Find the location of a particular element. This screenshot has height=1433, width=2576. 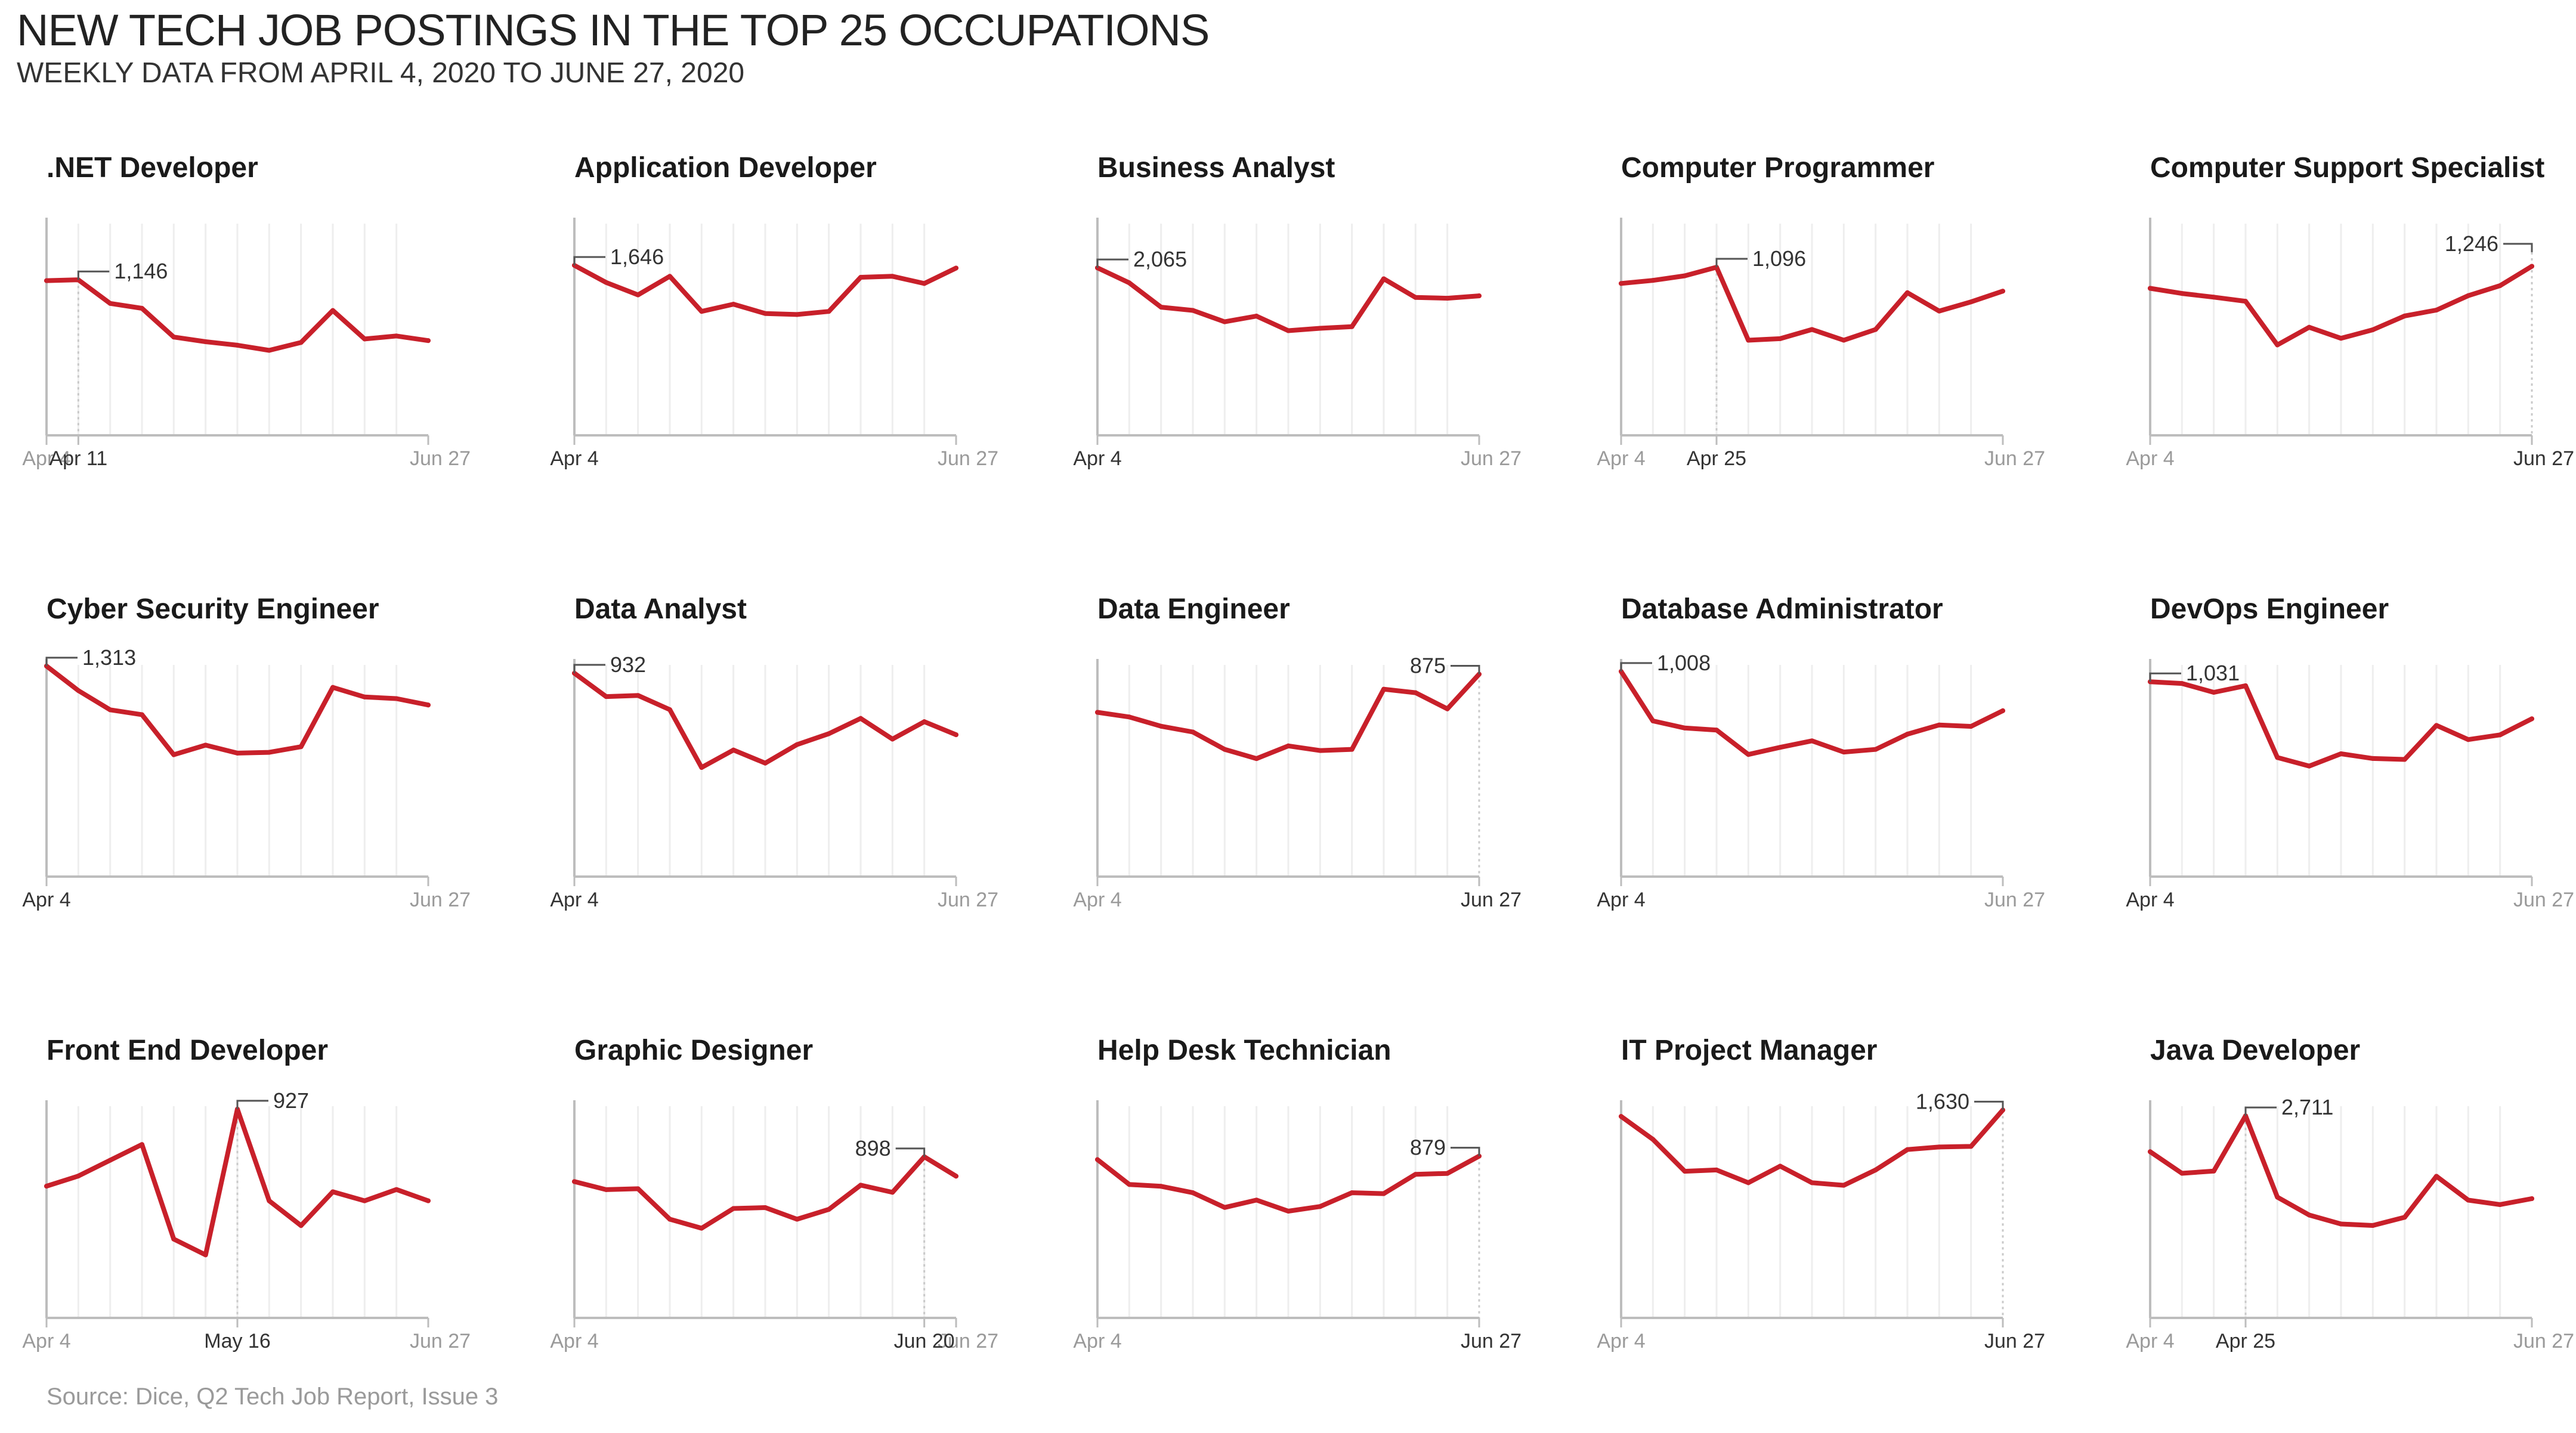

panel-title: Computer Support Specialist is located at coordinates (2347, 168).